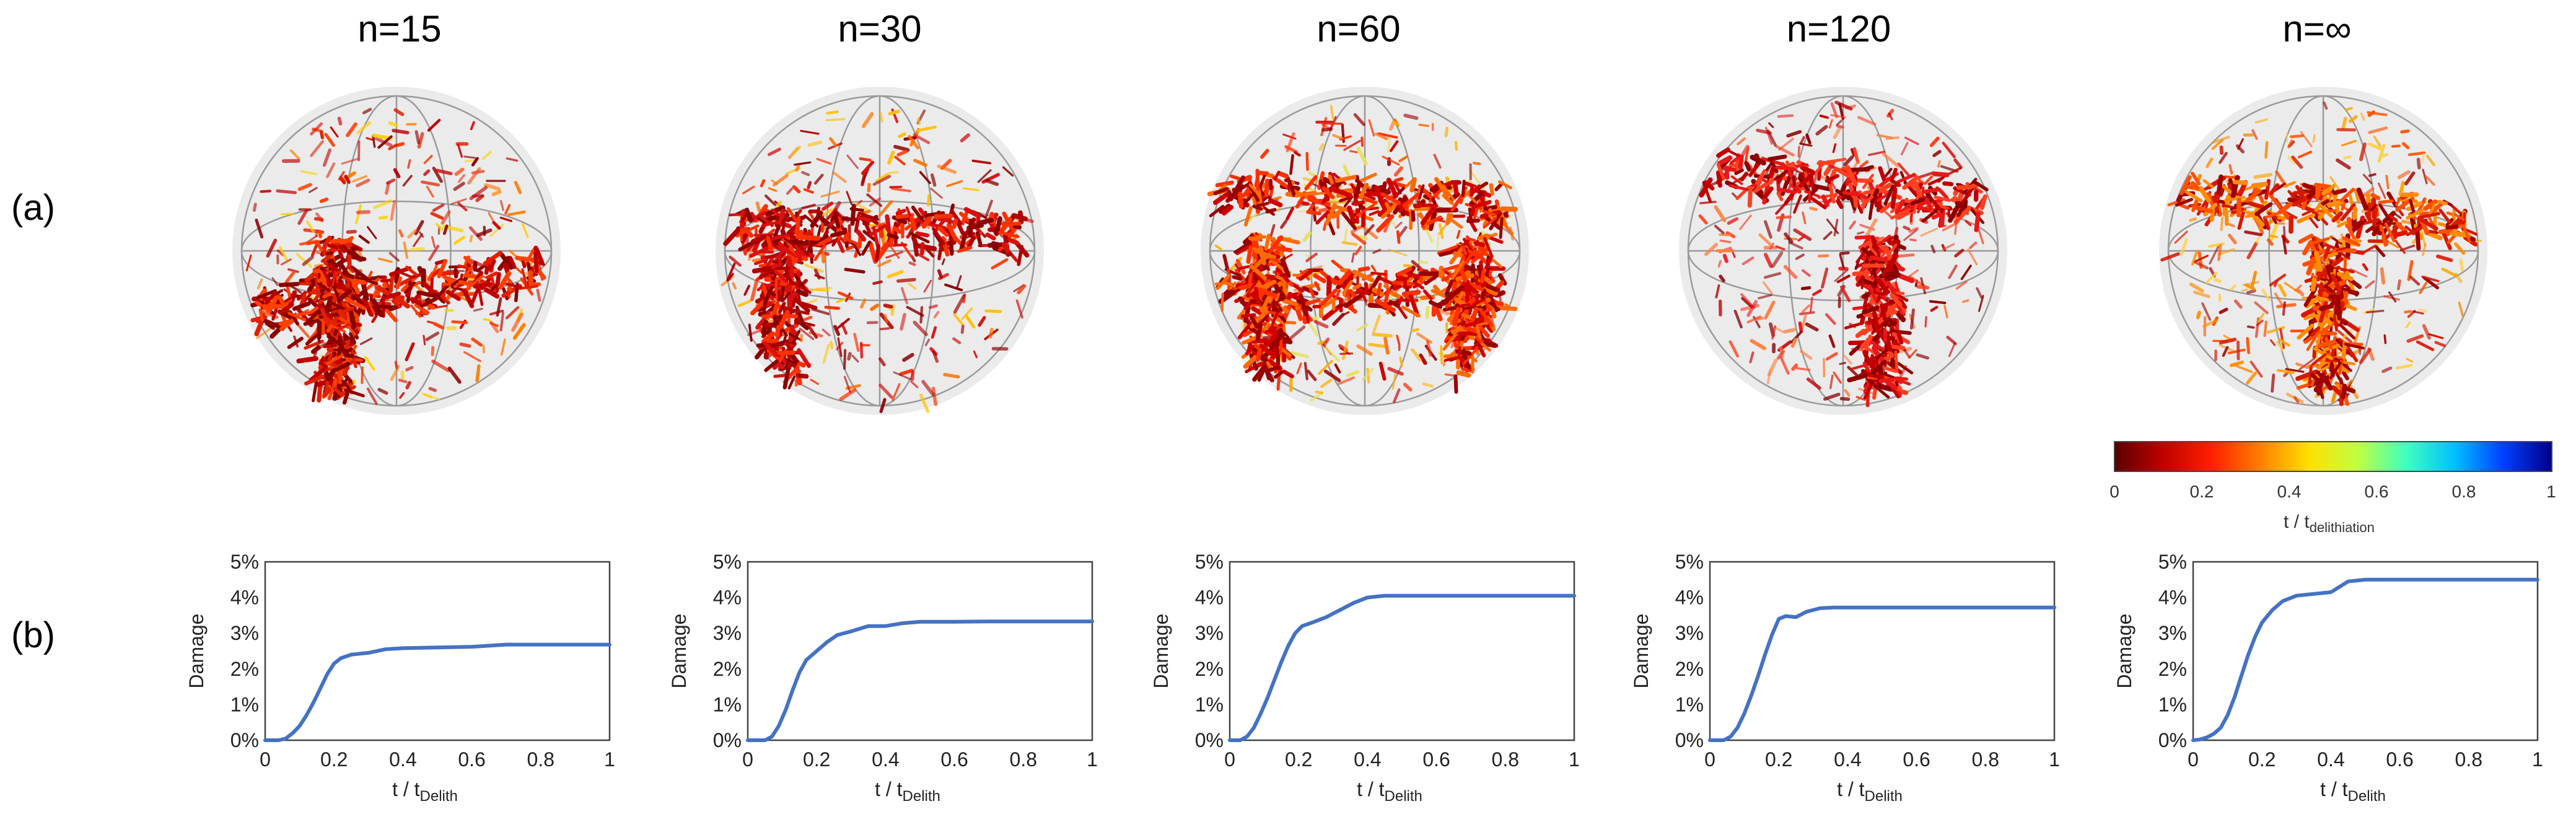 The image size is (2576, 835). I want to click on y-tick-label: 5%, so click(727, 562).